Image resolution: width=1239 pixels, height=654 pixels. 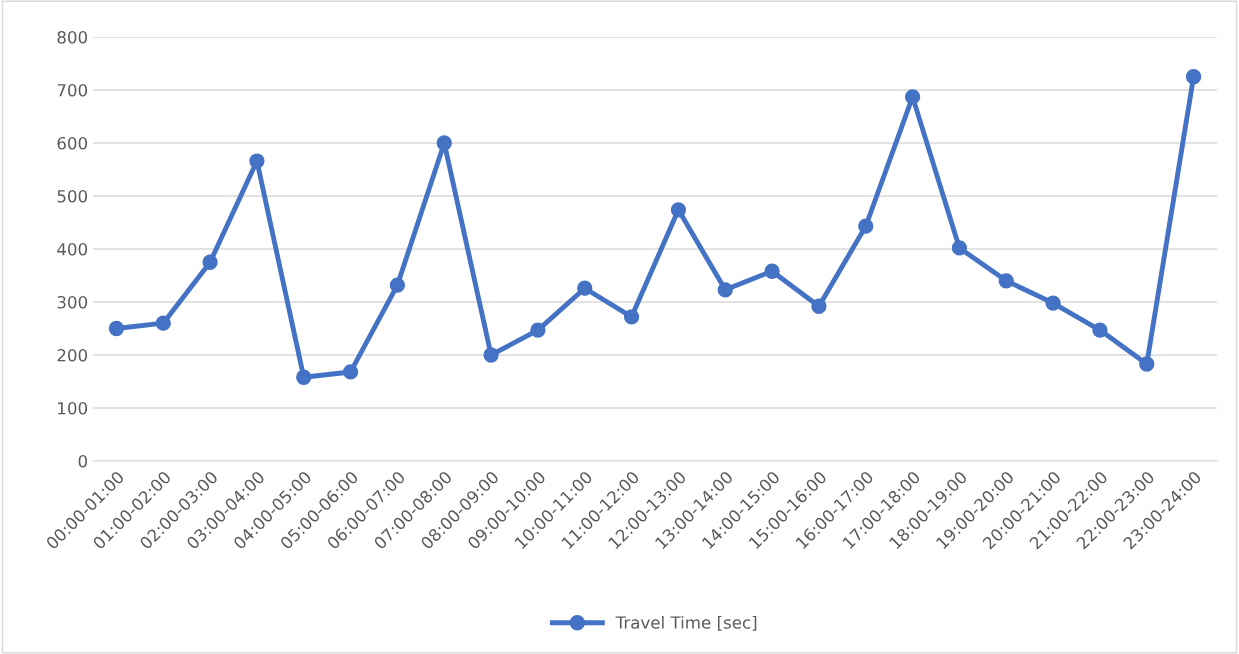 I want to click on y-tick-label: 500, so click(x=72, y=196).